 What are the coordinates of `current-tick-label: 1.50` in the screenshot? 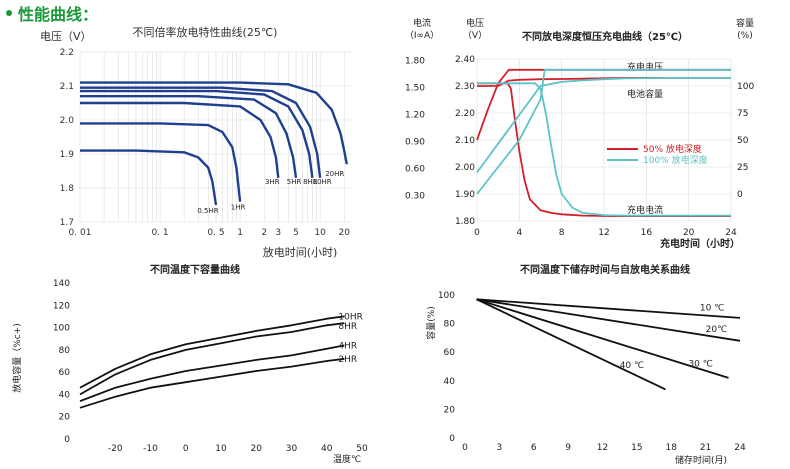 It's located at (415, 88).